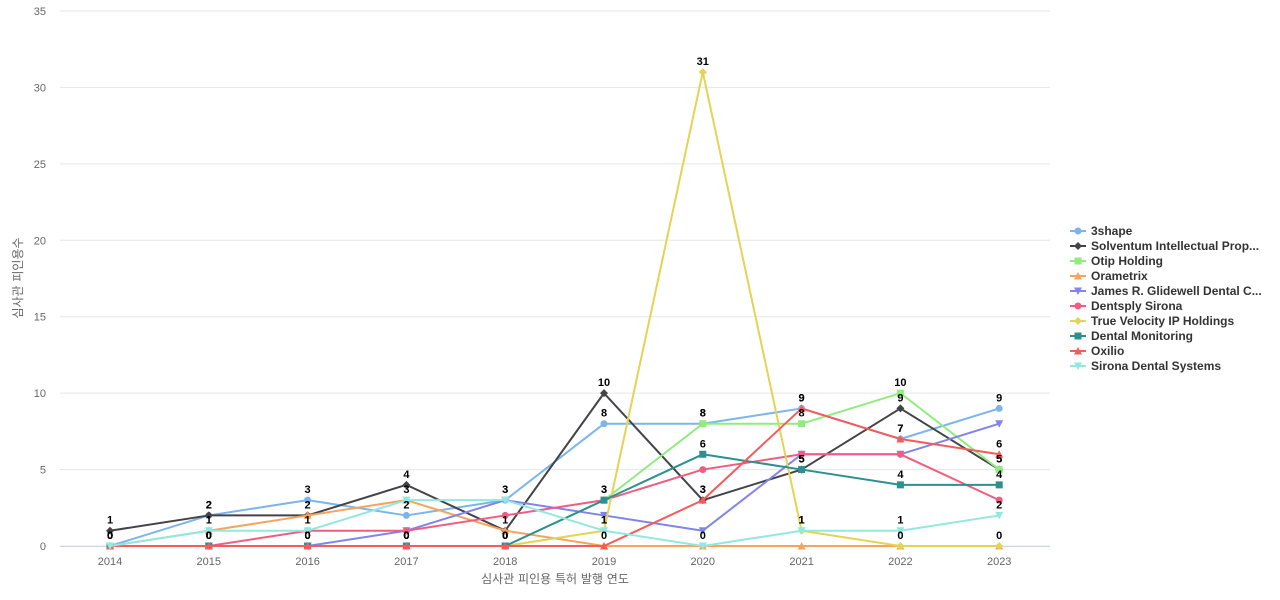 This screenshot has height=600, width=1280. Describe the element at coordinates (43, 471) in the screenshot. I see `y-tick-label: 5` at that location.